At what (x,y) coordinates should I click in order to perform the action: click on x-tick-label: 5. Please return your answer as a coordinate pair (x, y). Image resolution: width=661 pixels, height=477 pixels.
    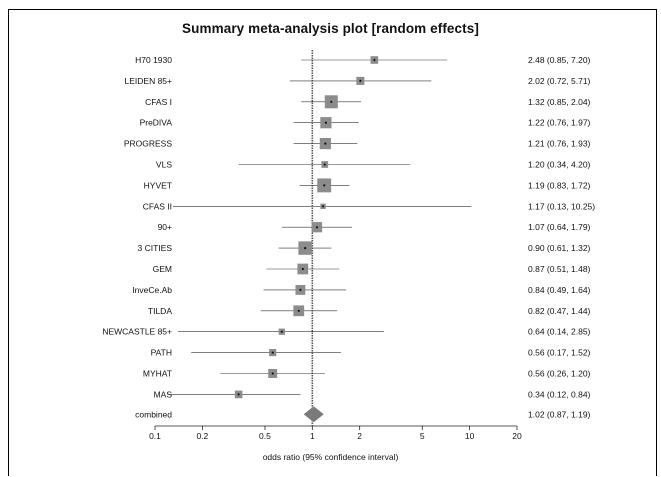
    Looking at the image, I should click on (422, 436).